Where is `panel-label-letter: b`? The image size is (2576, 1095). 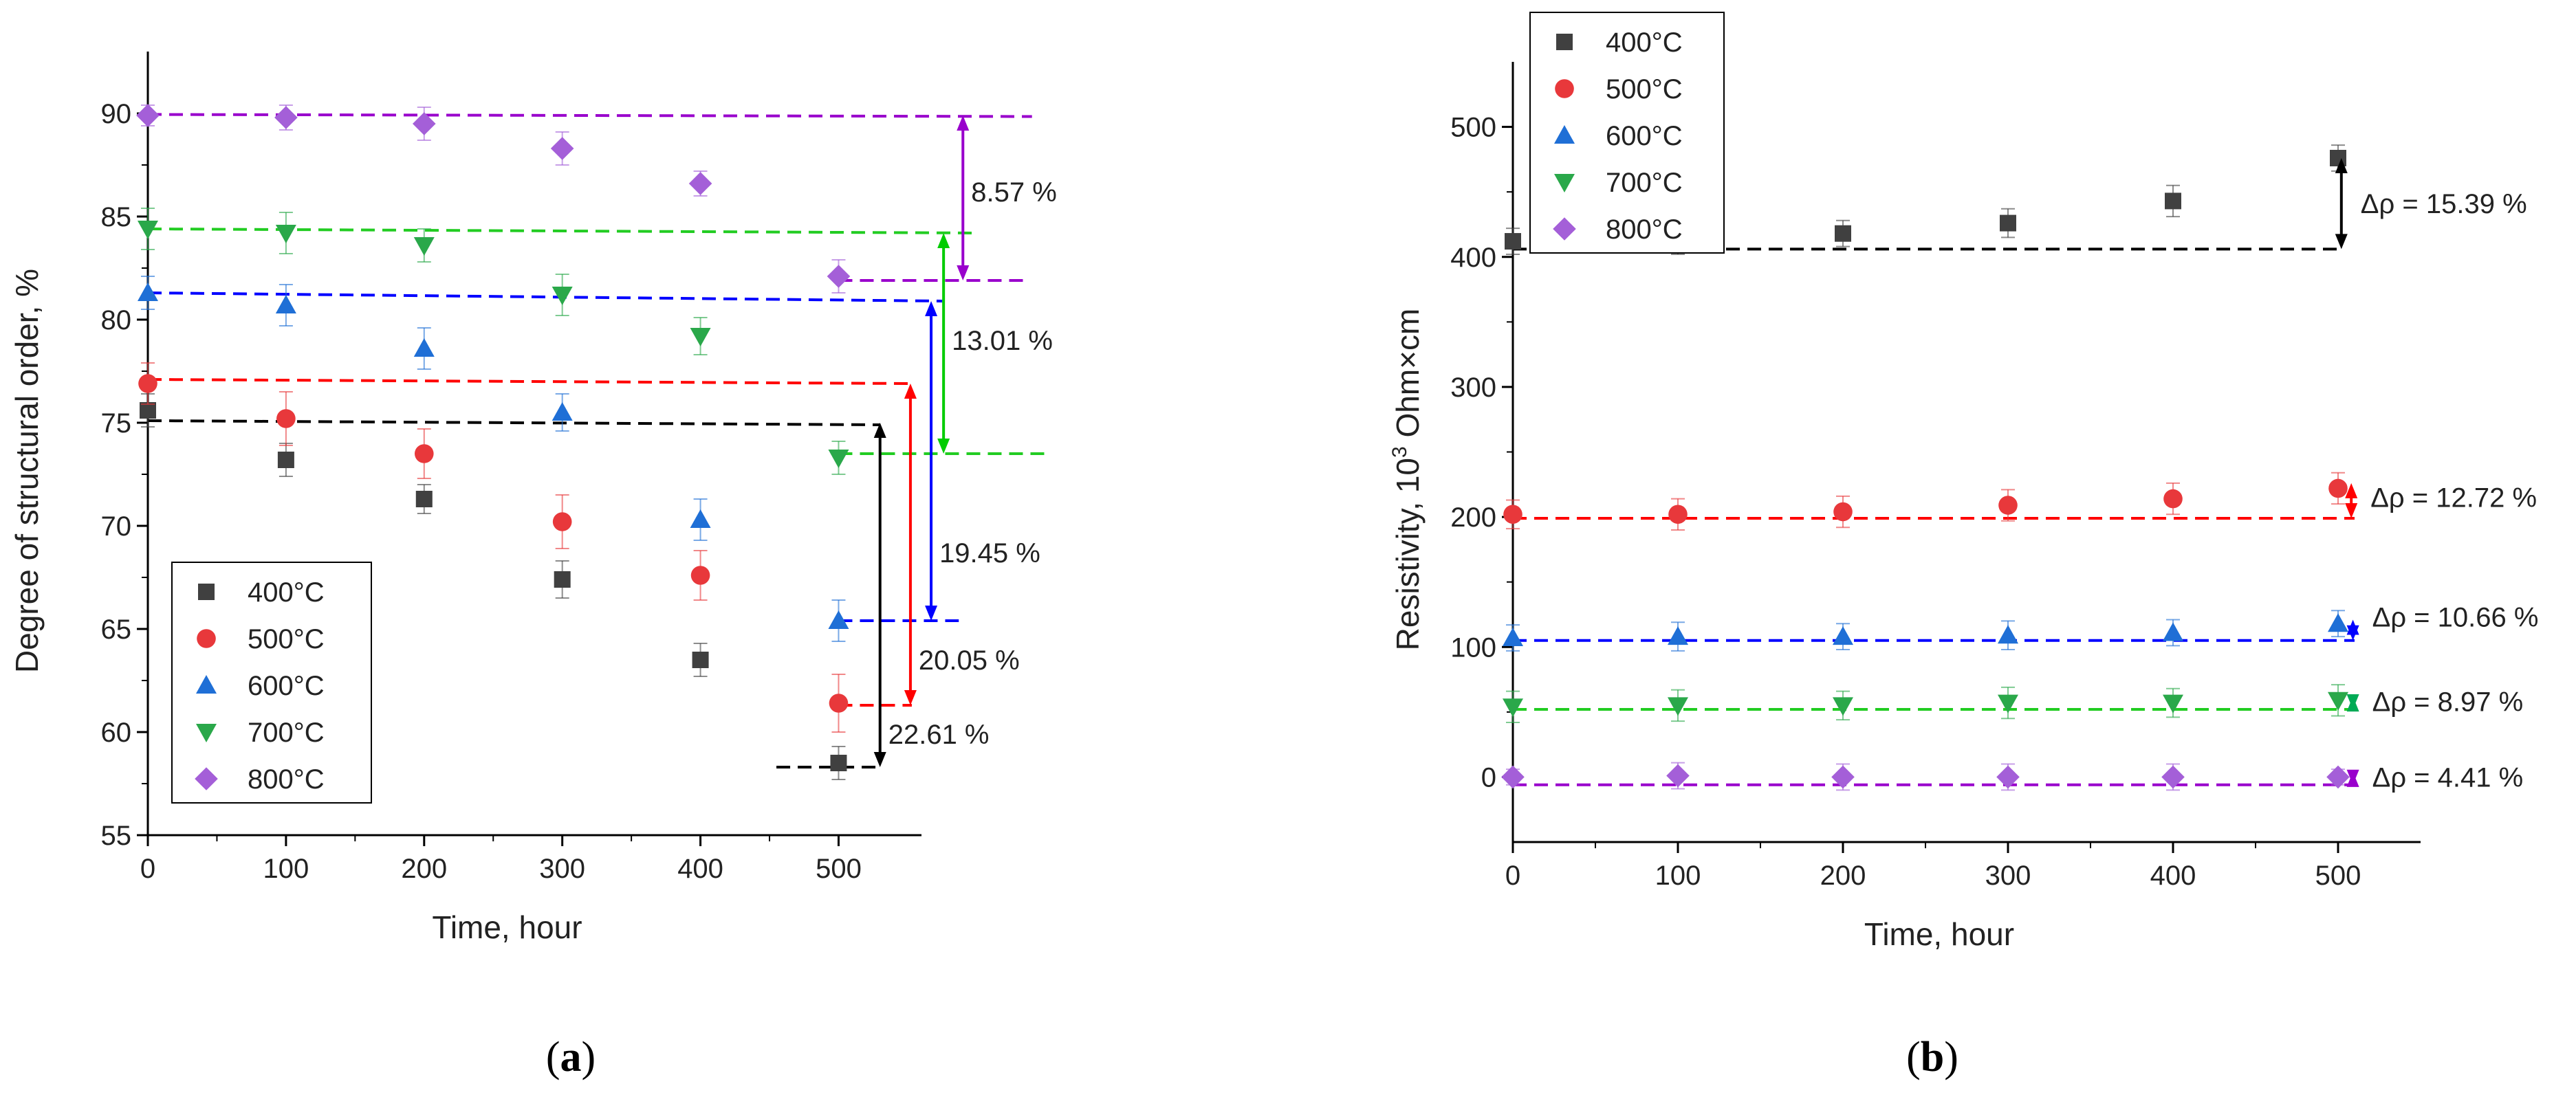 panel-label-letter: b is located at coordinates (1932, 1057).